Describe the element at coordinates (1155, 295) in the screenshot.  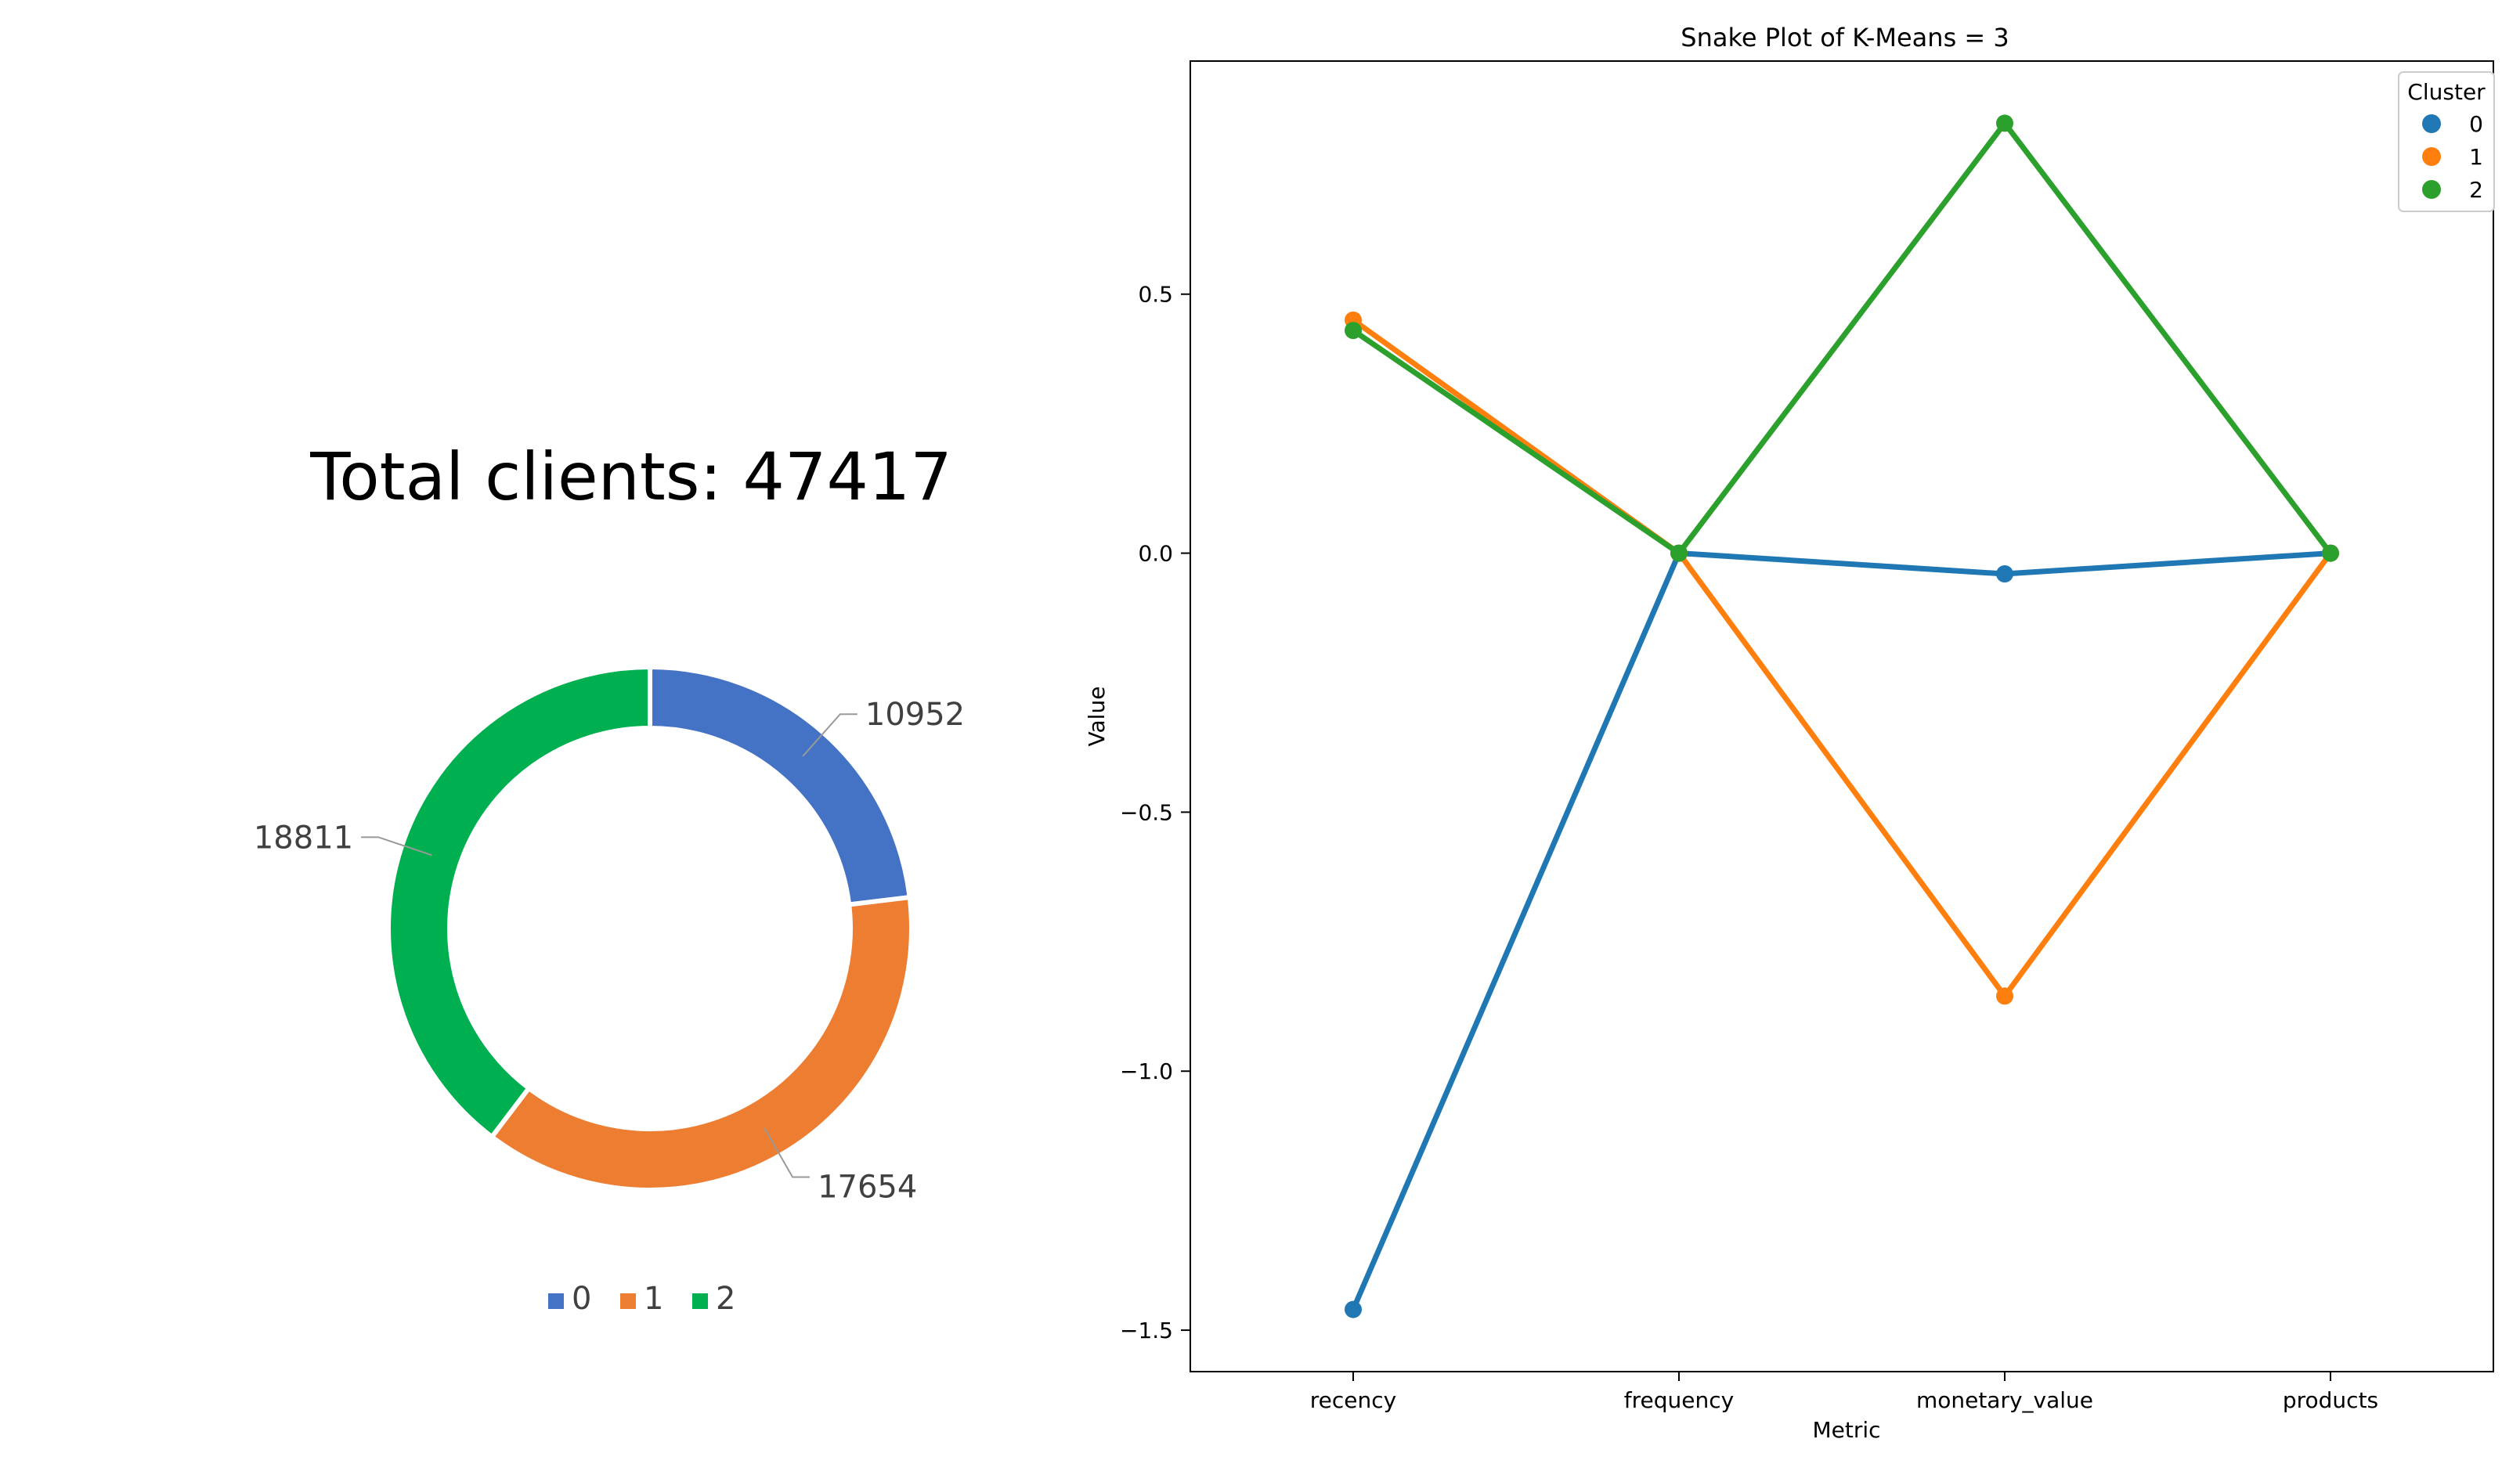
I see `y-tick-label: 0.5` at that location.